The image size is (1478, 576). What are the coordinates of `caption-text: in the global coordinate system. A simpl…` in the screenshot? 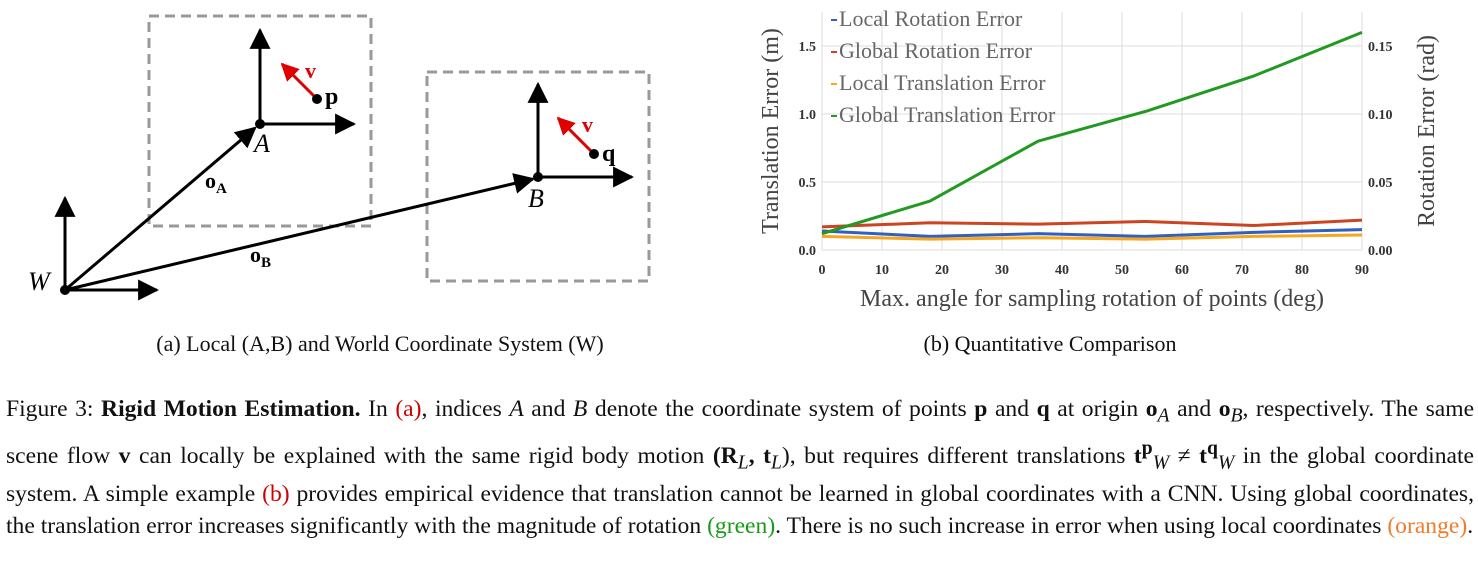 It's located at (740, 475).